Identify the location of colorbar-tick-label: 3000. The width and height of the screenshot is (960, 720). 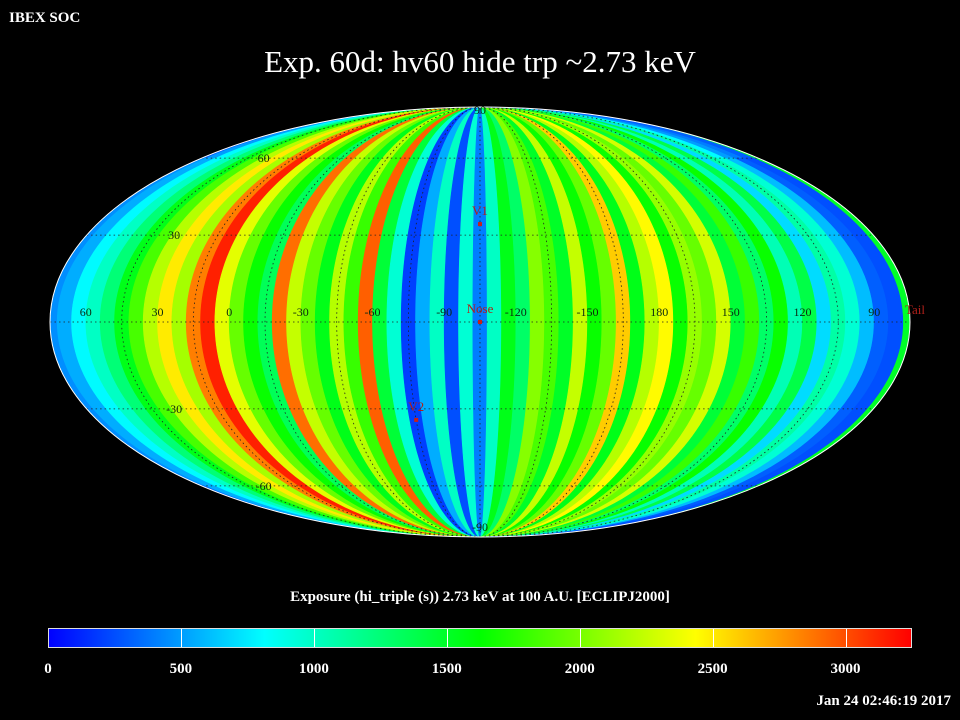
(845, 669).